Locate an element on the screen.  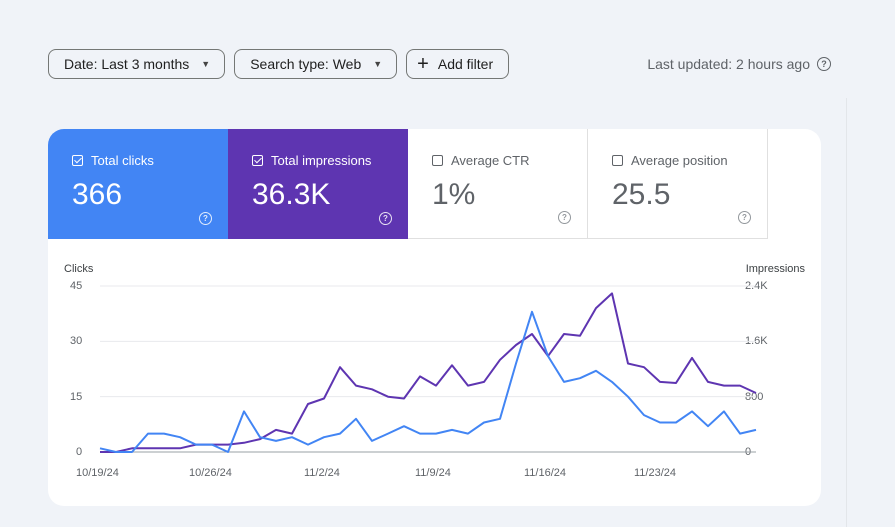
left-tick-label: 45 is located at coordinates (76, 286).